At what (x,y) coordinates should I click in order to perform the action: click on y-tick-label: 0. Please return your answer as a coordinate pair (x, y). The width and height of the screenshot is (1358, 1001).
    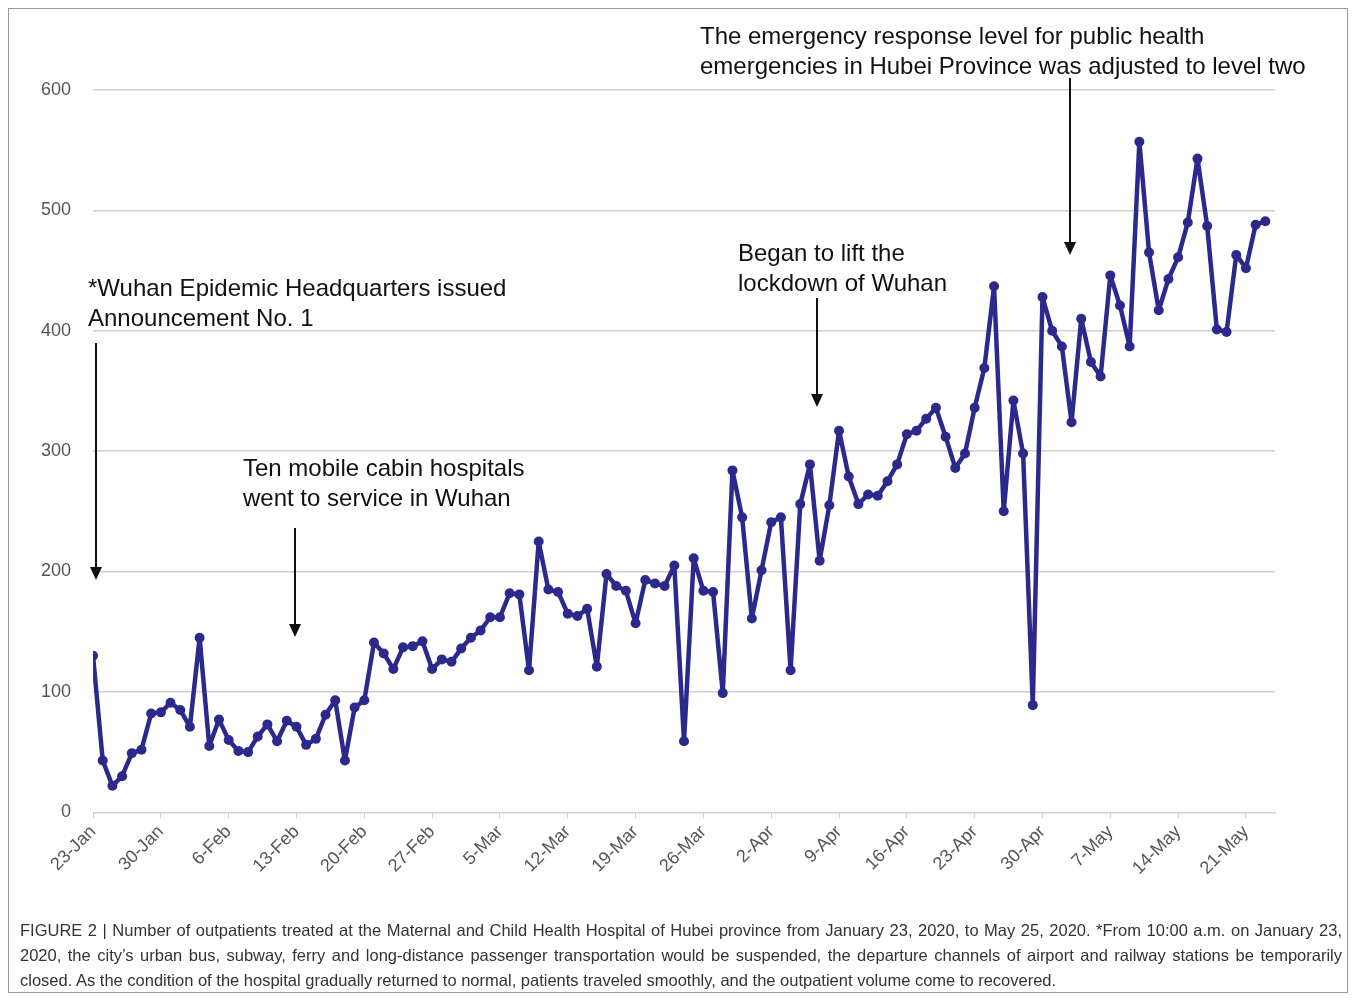
    Looking at the image, I should click on (66, 811).